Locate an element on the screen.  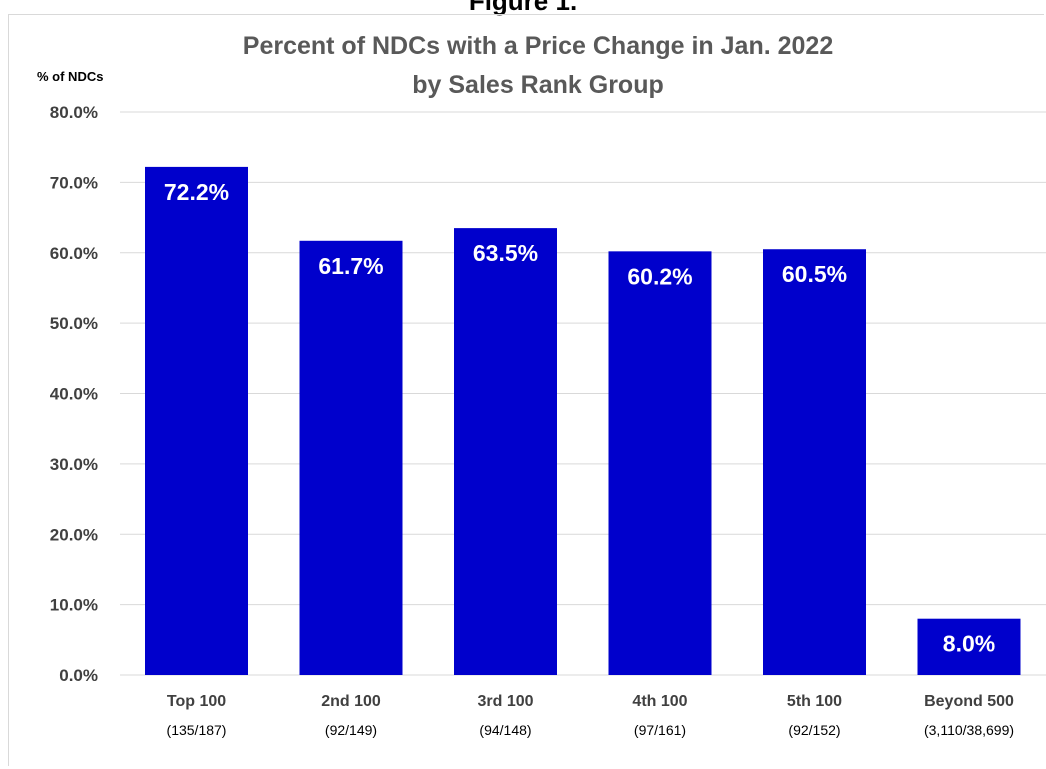
x-tick-sublabel: (97/161) is located at coordinates (660, 730).